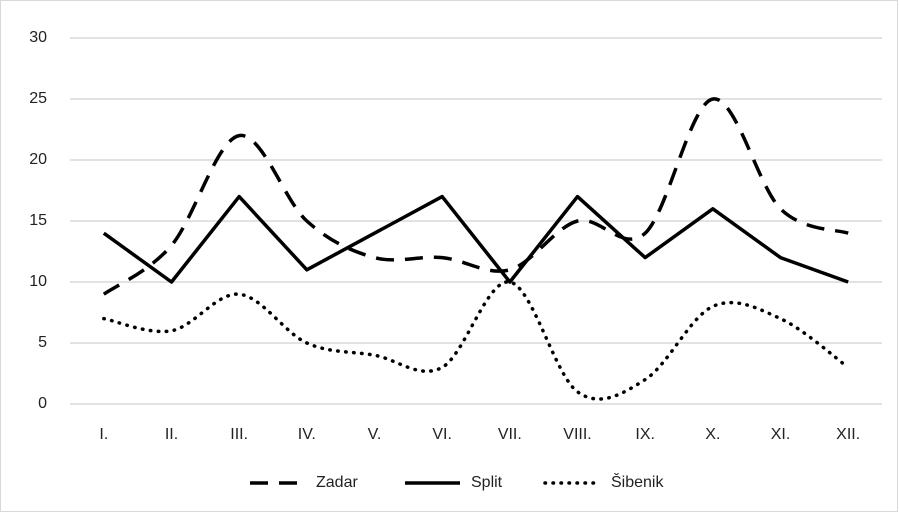 This screenshot has height=513, width=899. I want to click on x-tick-label: VIII., so click(577, 434).